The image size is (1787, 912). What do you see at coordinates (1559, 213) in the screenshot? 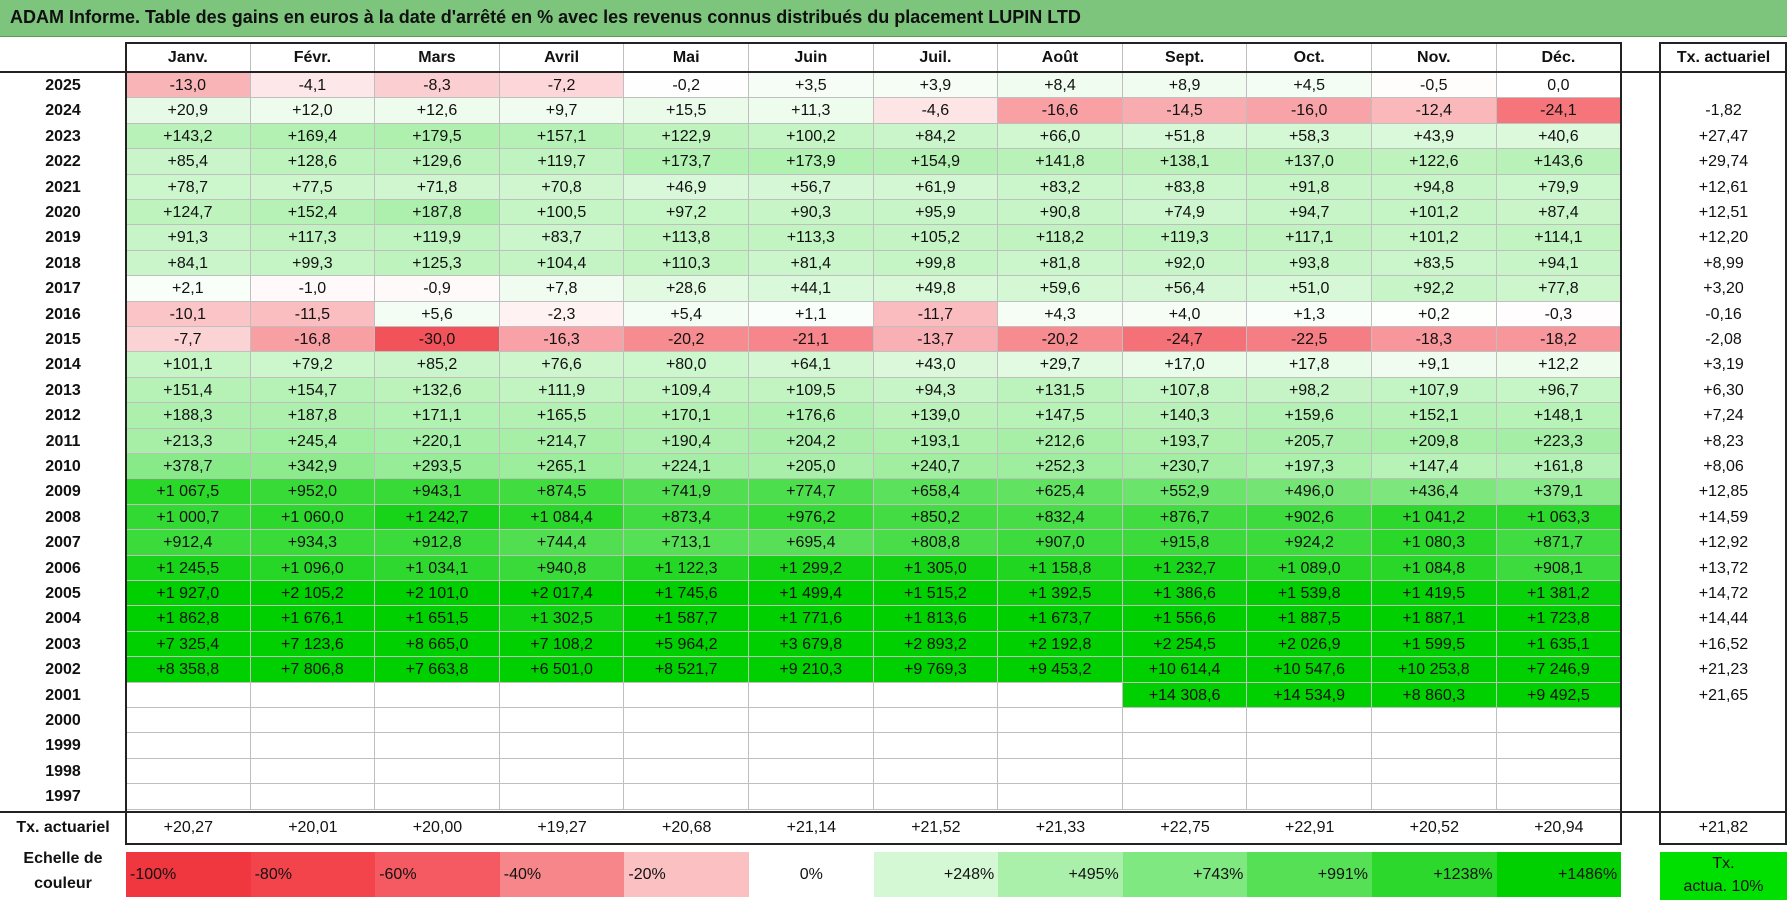
I see `gain-cell-2020-12: +87,4` at bounding box center [1559, 213].